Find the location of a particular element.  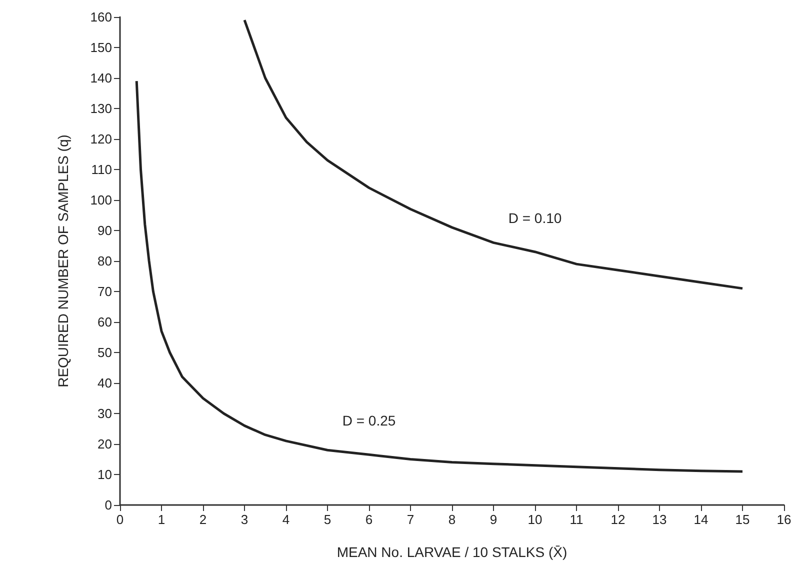

y-tick-label: 130 is located at coordinates (101, 108).